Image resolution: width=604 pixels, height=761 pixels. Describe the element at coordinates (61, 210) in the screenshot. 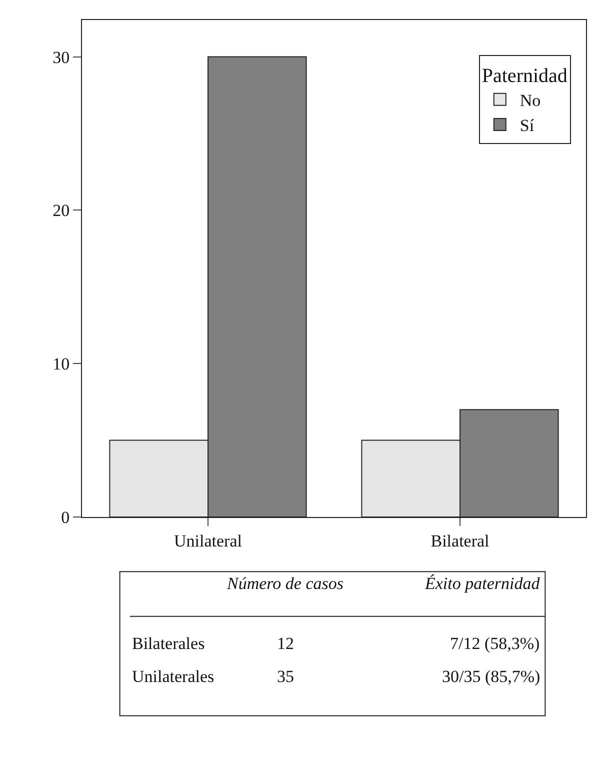

I see `y-tick-label: 20` at that location.